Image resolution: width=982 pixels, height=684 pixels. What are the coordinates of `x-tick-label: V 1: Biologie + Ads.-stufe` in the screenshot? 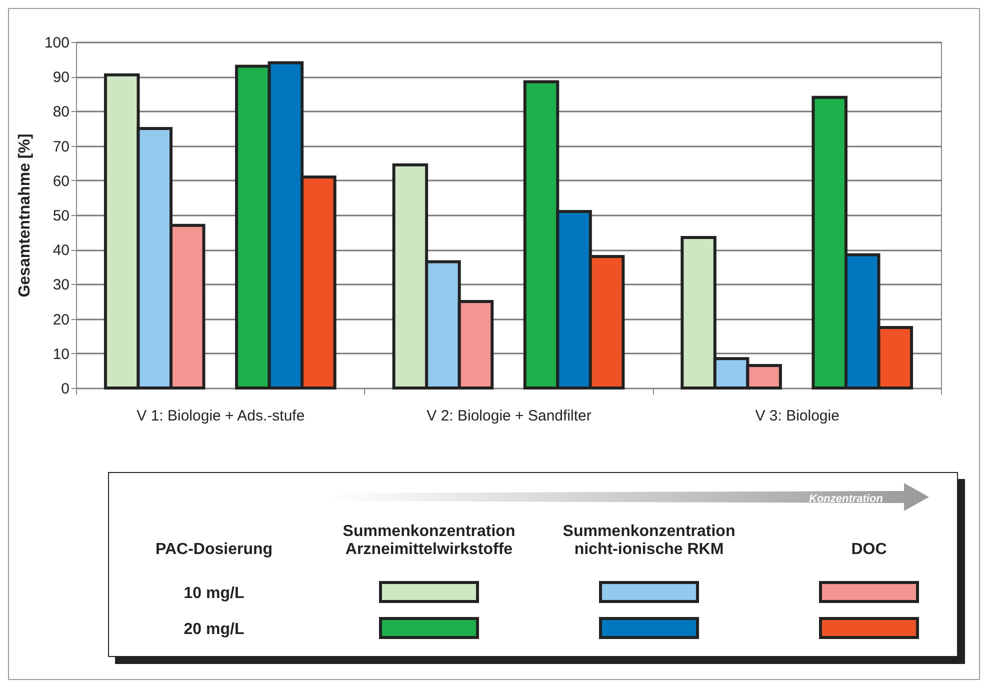 It's located at (220, 416).